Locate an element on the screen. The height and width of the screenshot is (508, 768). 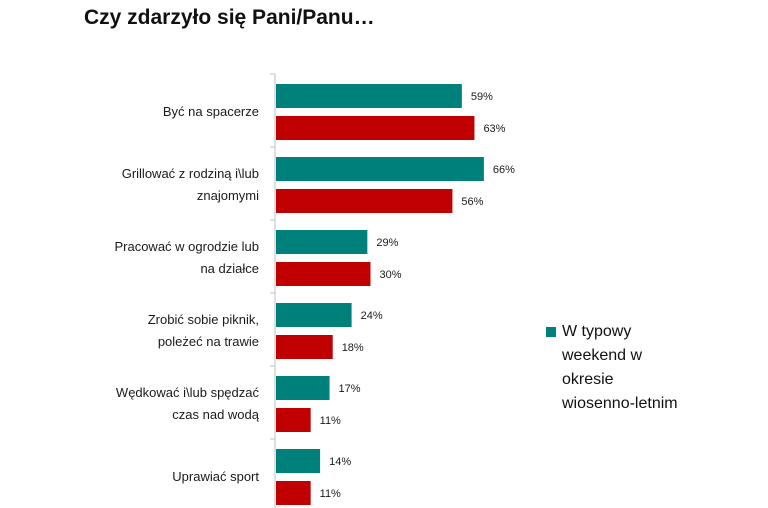
legend-label-line: W typowy is located at coordinates (596, 331).